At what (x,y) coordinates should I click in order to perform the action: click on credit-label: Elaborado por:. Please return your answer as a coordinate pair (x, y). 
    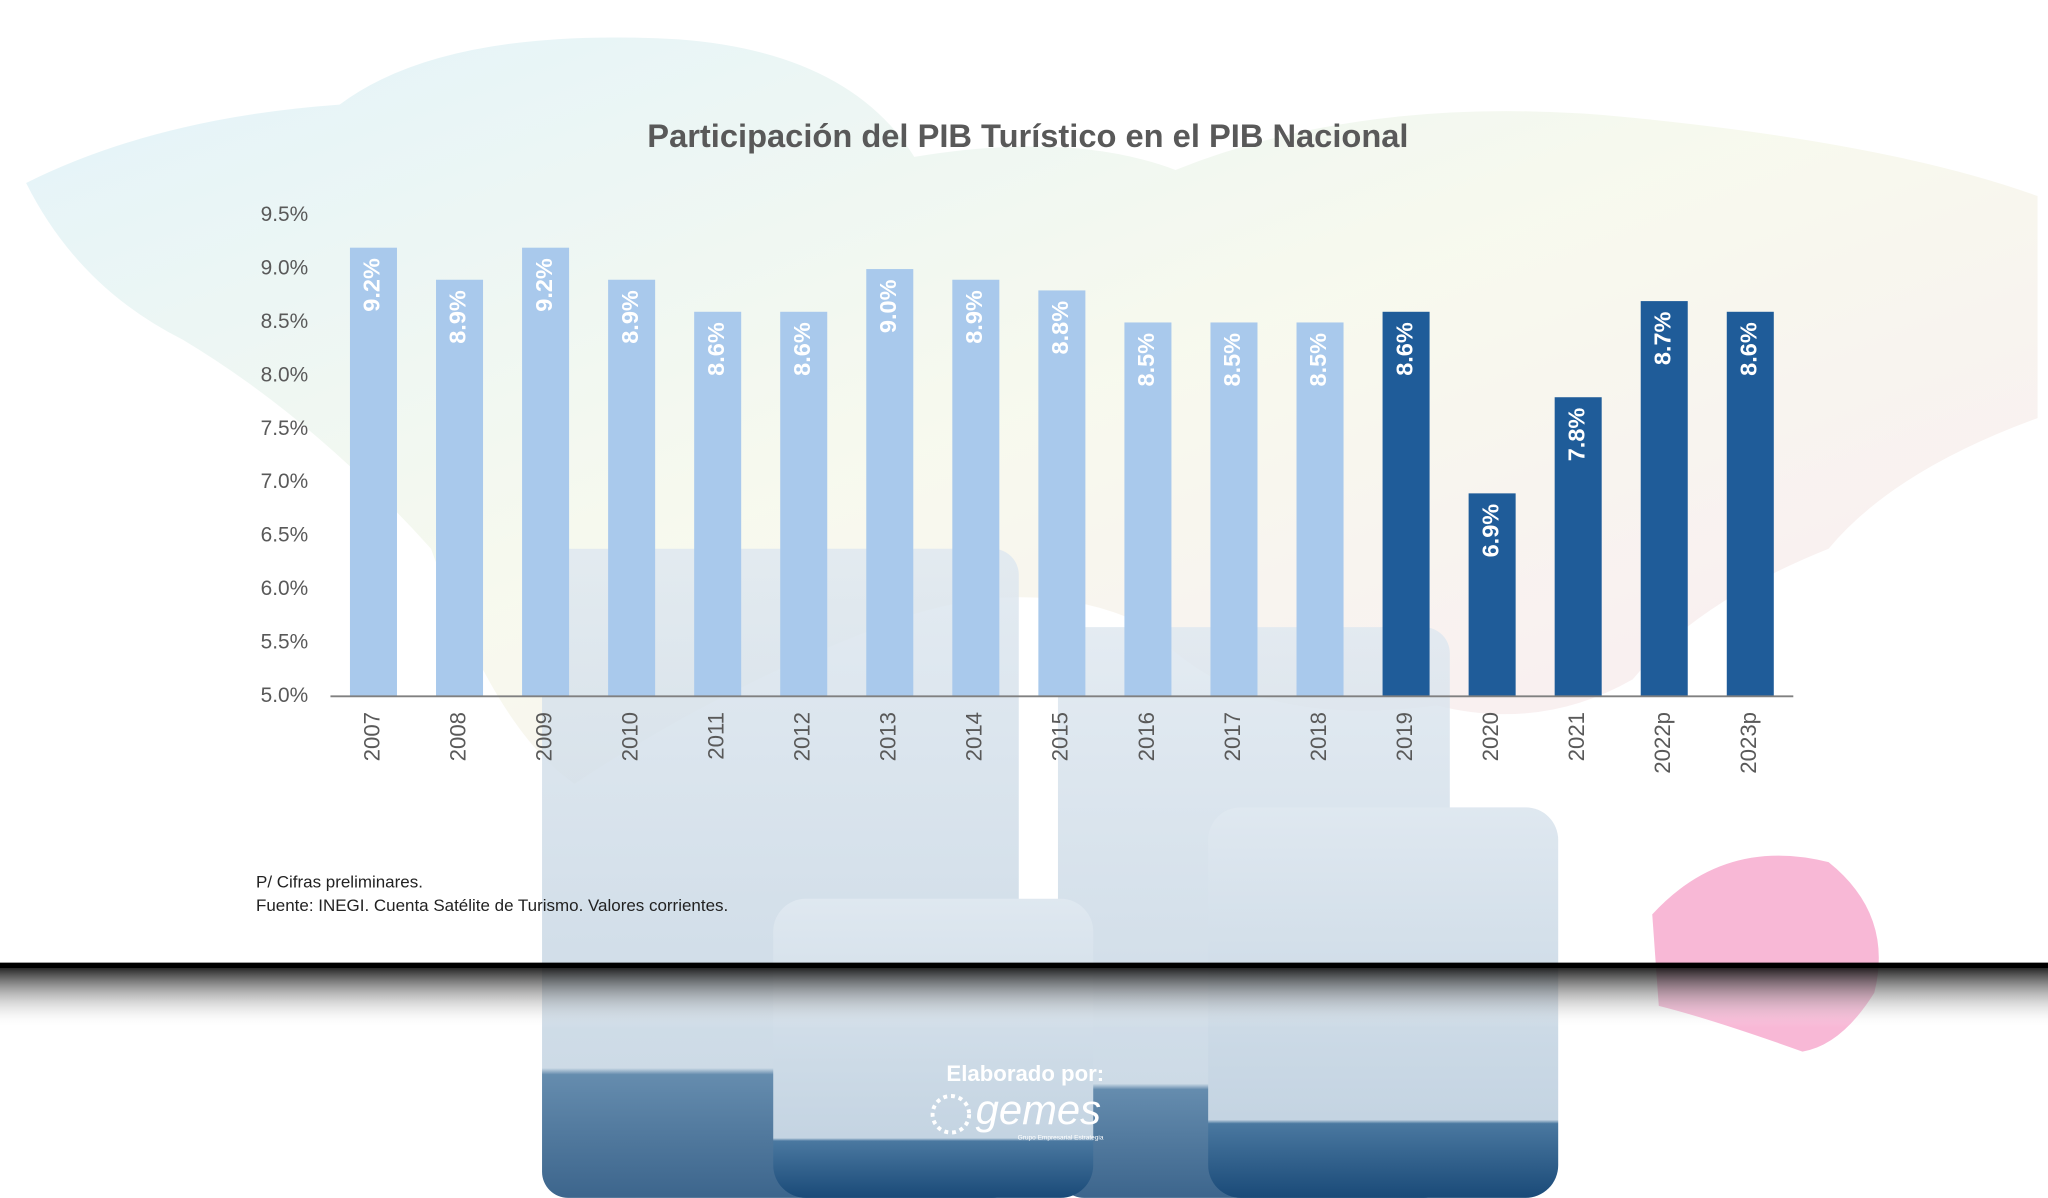
    Looking at the image, I should click on (1025, 1073).